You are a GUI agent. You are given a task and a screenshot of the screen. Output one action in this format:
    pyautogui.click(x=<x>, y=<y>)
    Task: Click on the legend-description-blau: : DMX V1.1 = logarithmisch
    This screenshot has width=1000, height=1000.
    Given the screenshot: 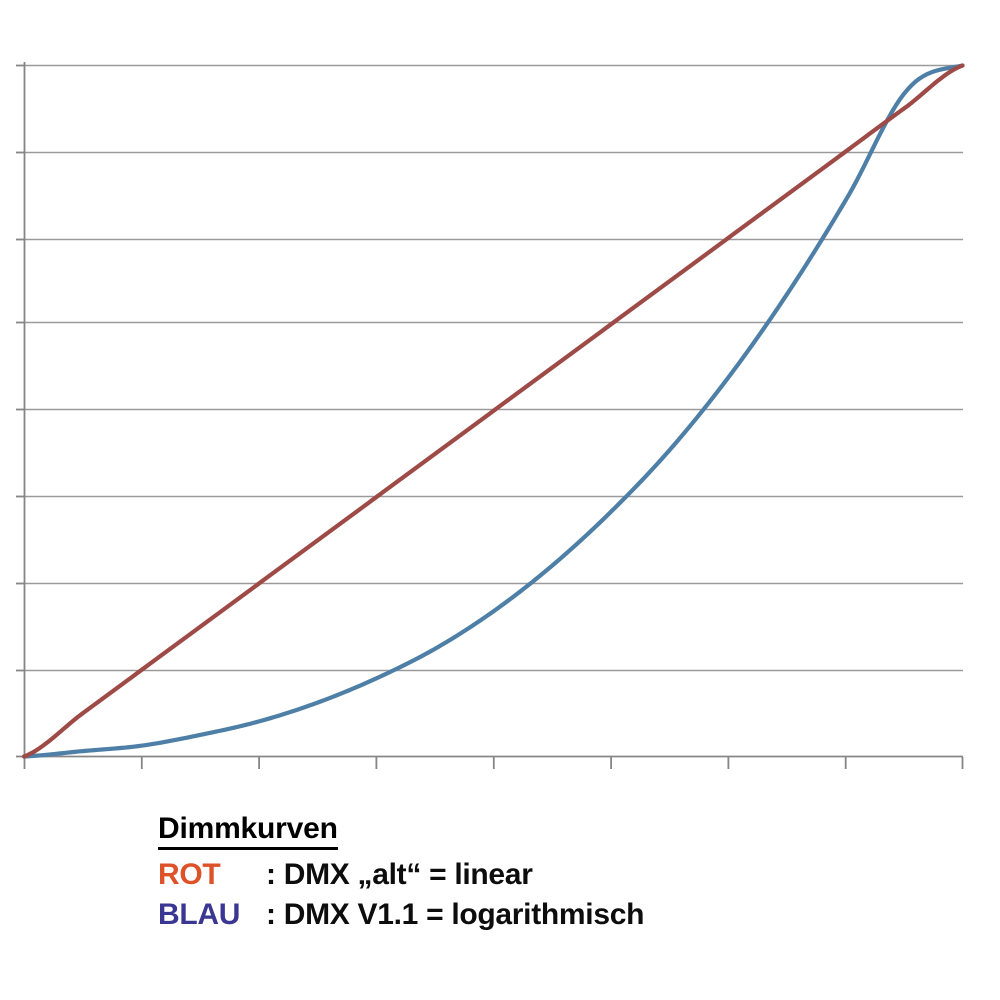 What is the action you would take?
    pyautogui.click(x=455, y=914)
    